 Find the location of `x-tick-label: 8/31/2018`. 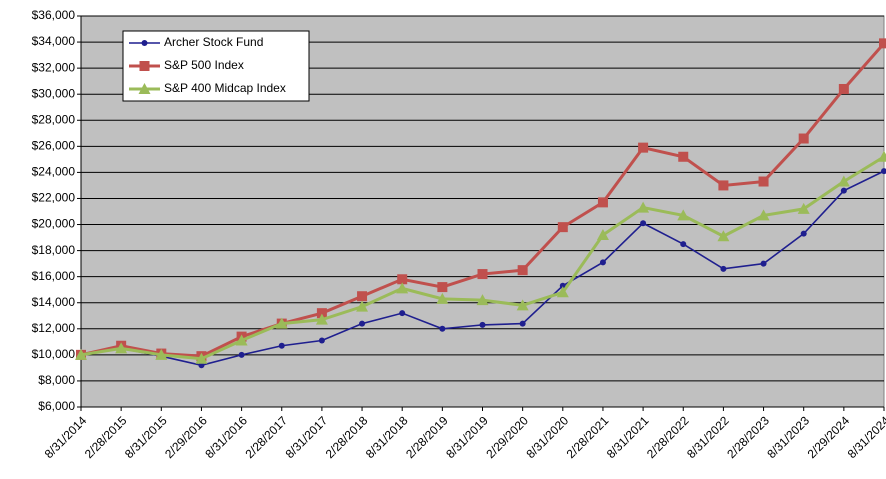

x-tick-label: 8/31/2018 is located at coordinates (387, 437).